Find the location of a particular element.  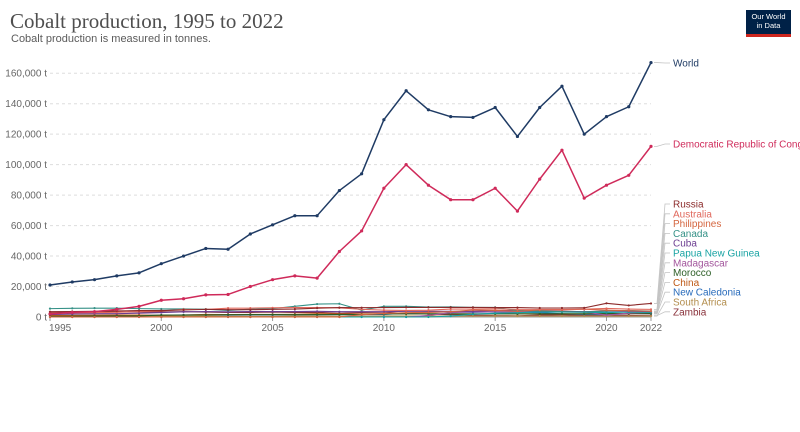

series-label-china: China is located at coordinates (686, 283).